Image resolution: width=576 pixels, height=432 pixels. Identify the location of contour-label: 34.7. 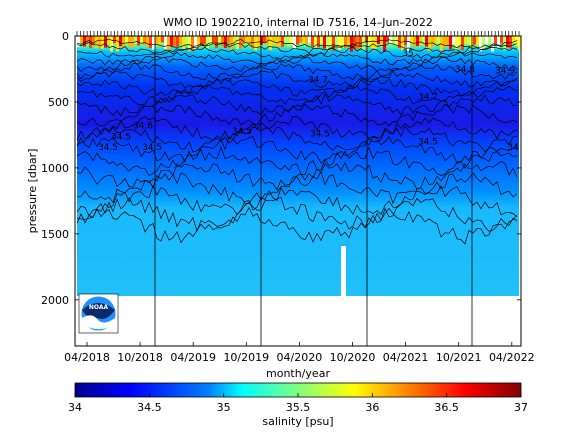
(428, 98).